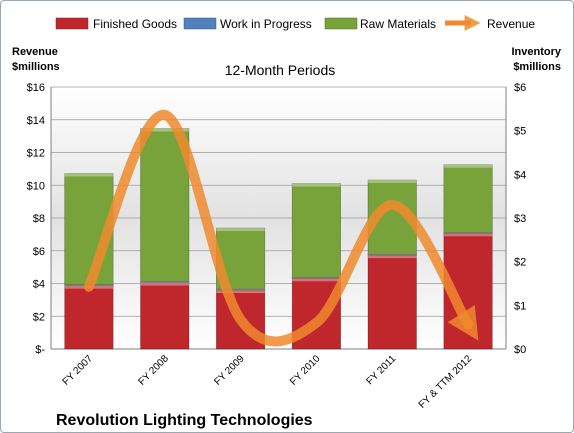 This screenshot has width=574, height=433. Describe the element at coordinates (39, 285) in the screenshot. I see `y-left-tick-label: $4` at that location.